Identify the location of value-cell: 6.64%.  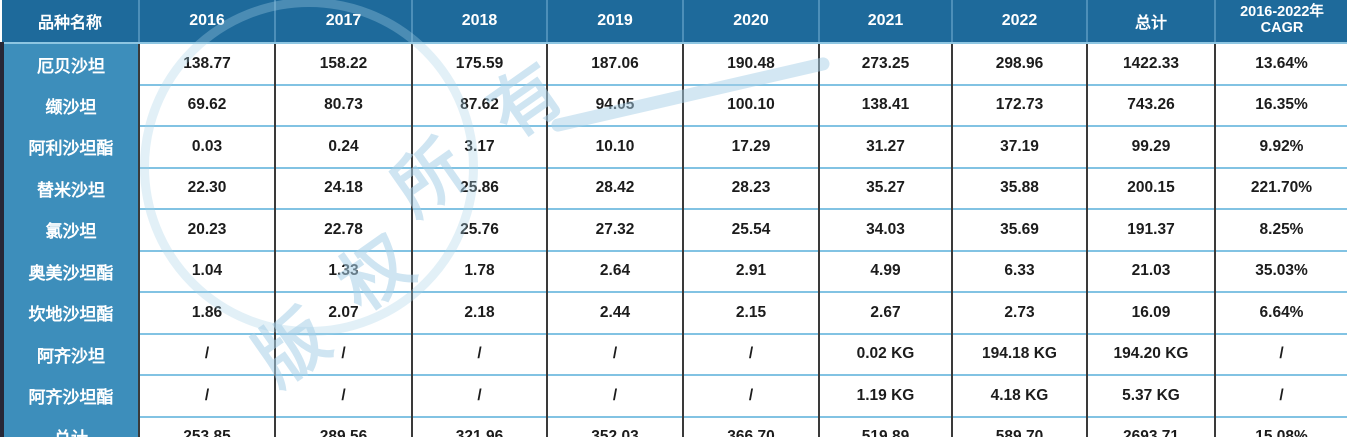
(1280, 312).